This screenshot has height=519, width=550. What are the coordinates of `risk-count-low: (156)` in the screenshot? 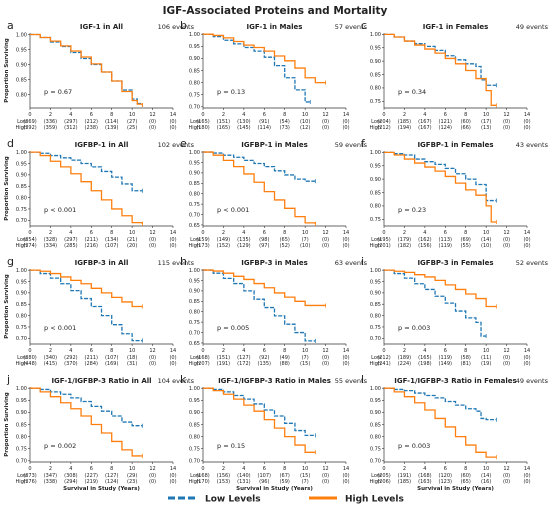 It's located at (223, 476).